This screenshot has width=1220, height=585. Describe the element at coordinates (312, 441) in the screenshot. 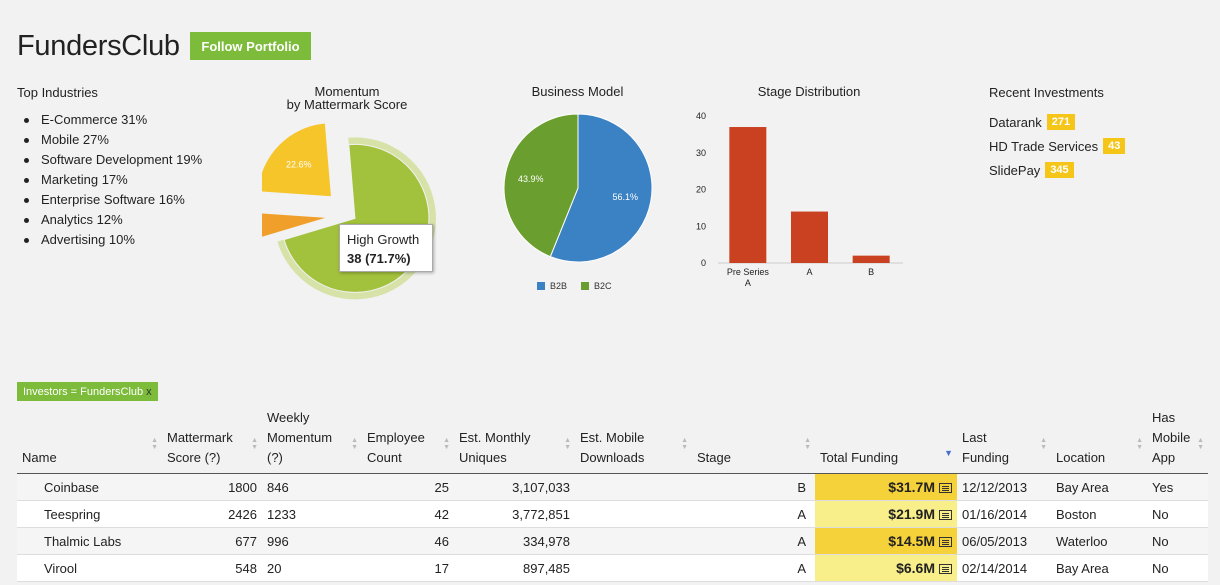

I see `column-header-weekly-momentum: Weekly Momentum (?) ▲ ▼` at that location.